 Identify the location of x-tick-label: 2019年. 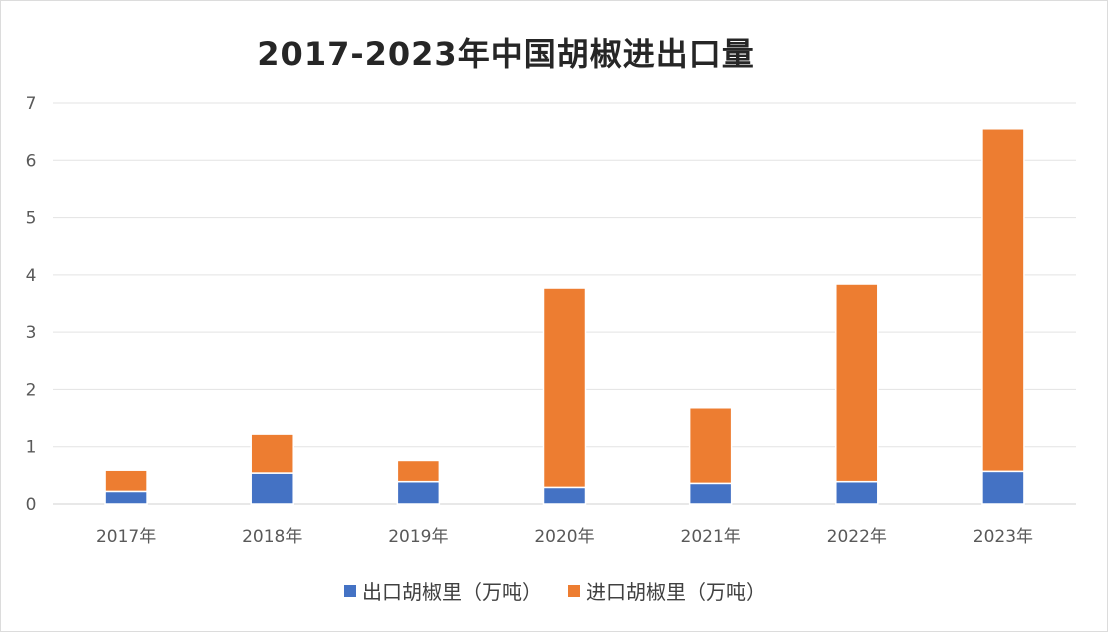
(418, 537).